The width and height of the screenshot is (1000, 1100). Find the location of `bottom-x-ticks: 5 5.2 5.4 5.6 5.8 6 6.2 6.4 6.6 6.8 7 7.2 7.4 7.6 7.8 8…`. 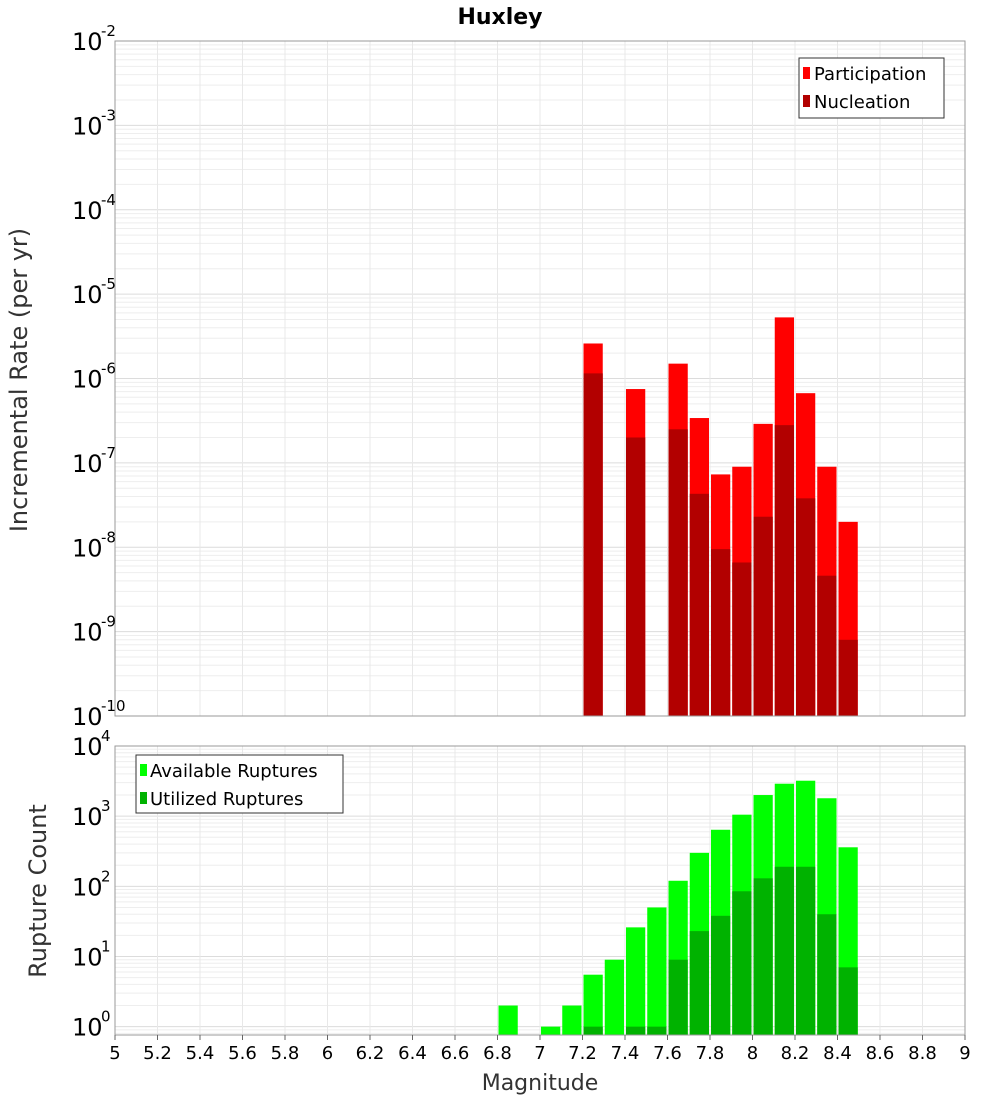

bottom-x-ticks: 5 5.2 5.4 5.6 5.8 6 6.2 6.4 6.6 6.8 7 7.2 7.4 7.6 7.8 8… is located at coordinates (540, 1049).